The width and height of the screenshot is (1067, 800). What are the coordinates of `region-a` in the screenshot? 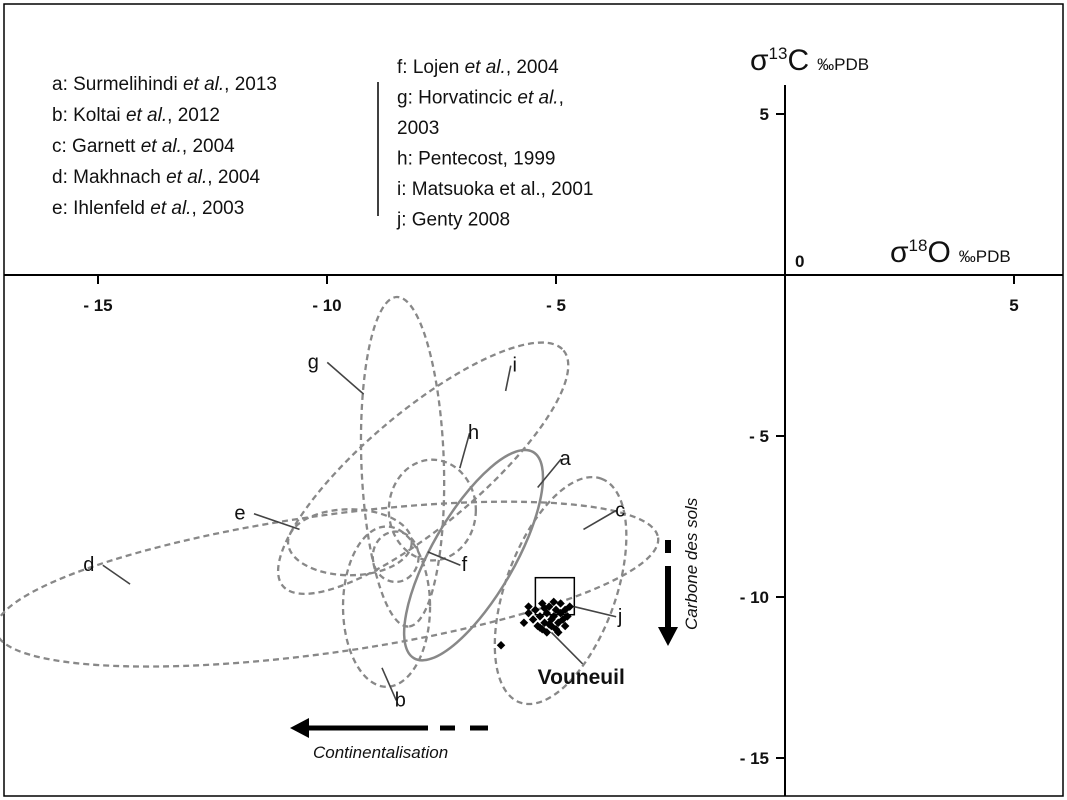 It's located at (473, 555).